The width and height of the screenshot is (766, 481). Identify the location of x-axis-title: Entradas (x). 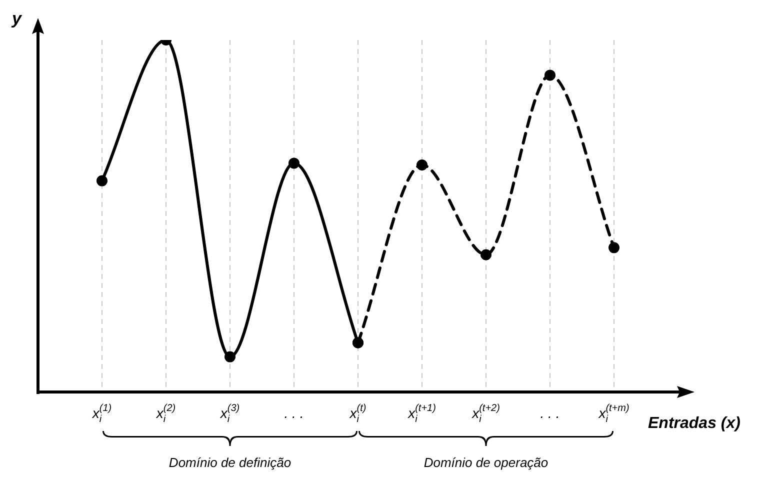
(694, 423).